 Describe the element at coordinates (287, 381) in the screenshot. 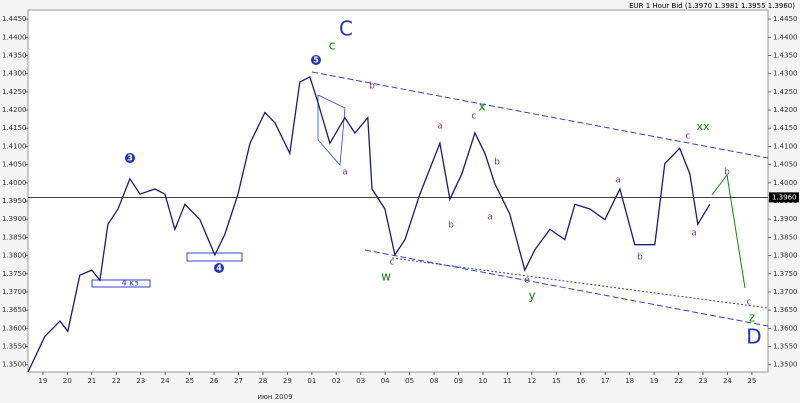

I see `x-tick-label: 29` at that location.